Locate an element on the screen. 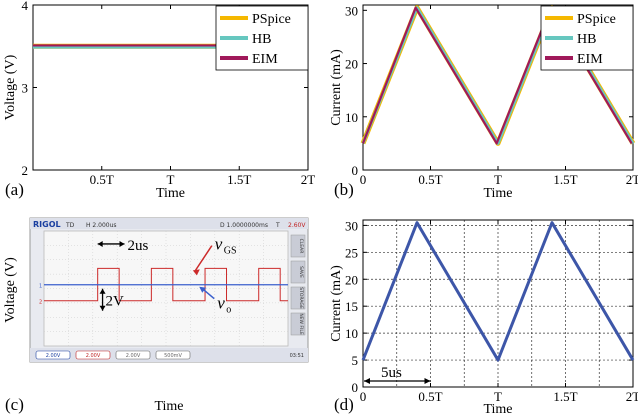 The height and width of the screenshot is (418, 638). panel-d-y-tick-label: 30 is located at coordinates (351, 225).